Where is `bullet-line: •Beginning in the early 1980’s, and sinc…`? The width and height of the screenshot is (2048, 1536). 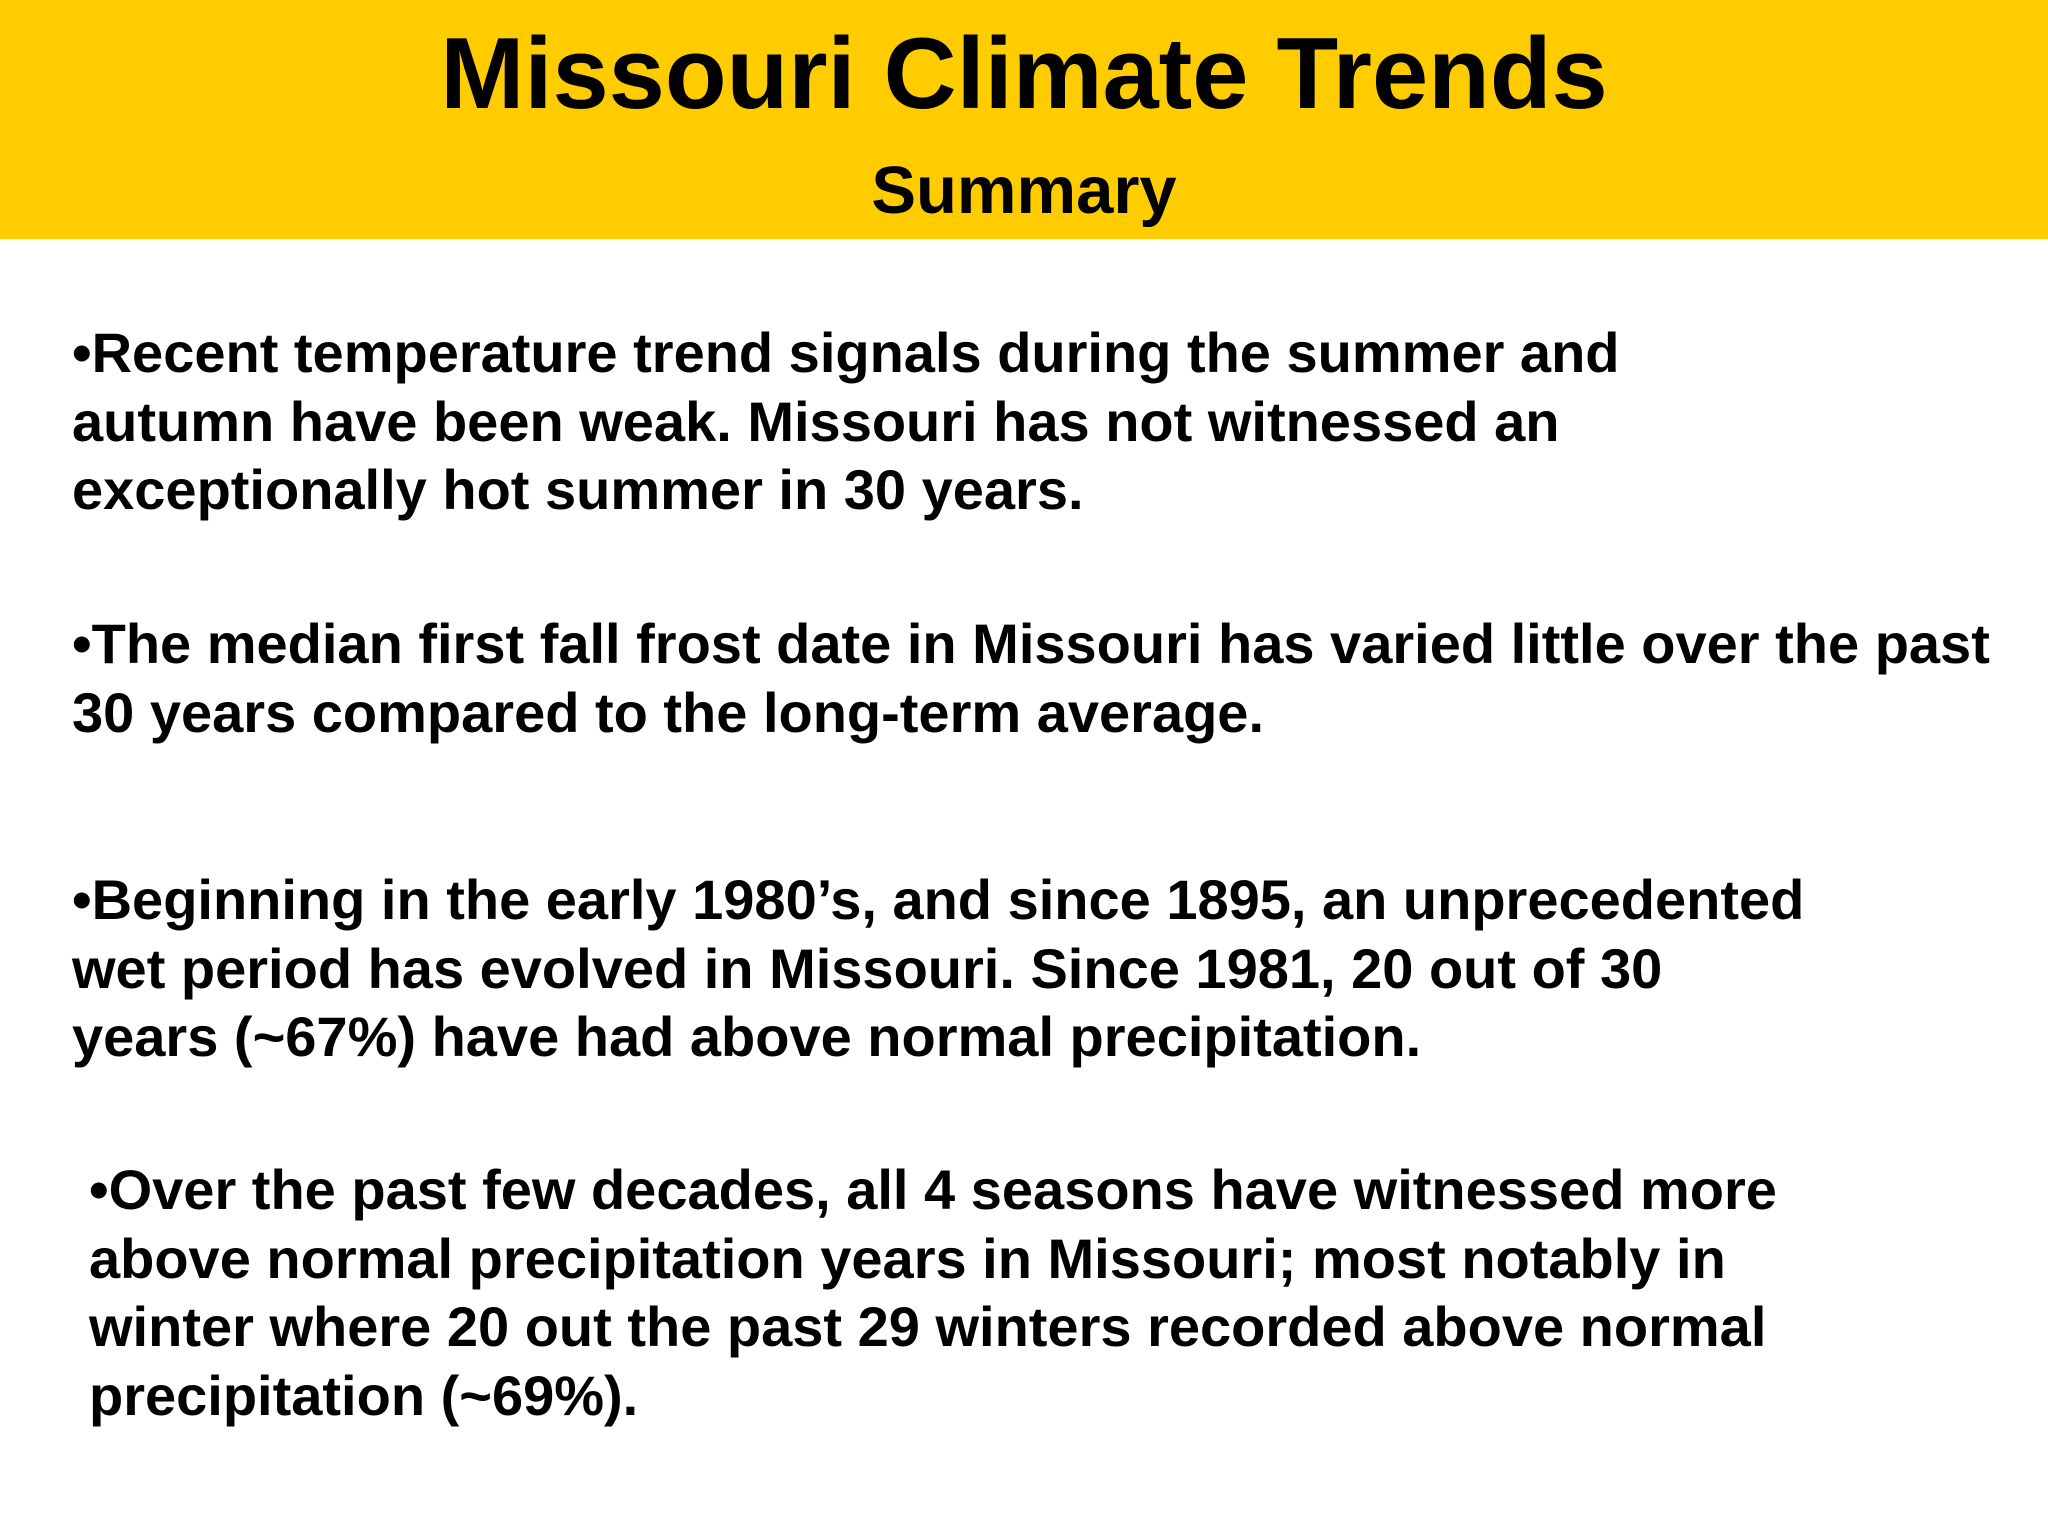 bullet-line: •Beginning in the early 1980’s, and sinc… is located at coordinates (938, 899).